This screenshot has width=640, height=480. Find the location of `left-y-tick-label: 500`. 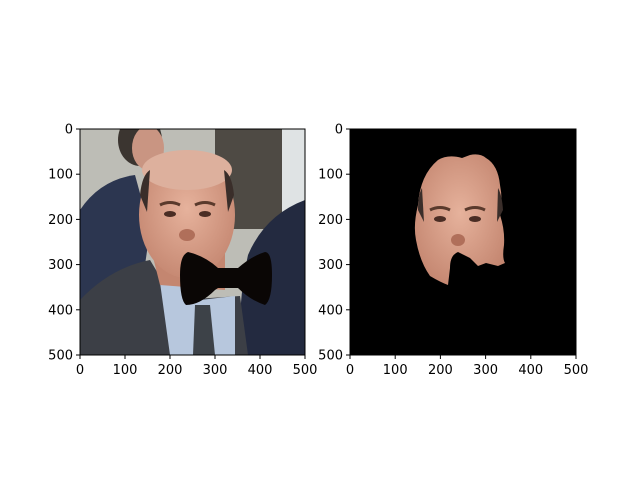

left-y-tick-label: 500 is located at coordinates (60, 356).